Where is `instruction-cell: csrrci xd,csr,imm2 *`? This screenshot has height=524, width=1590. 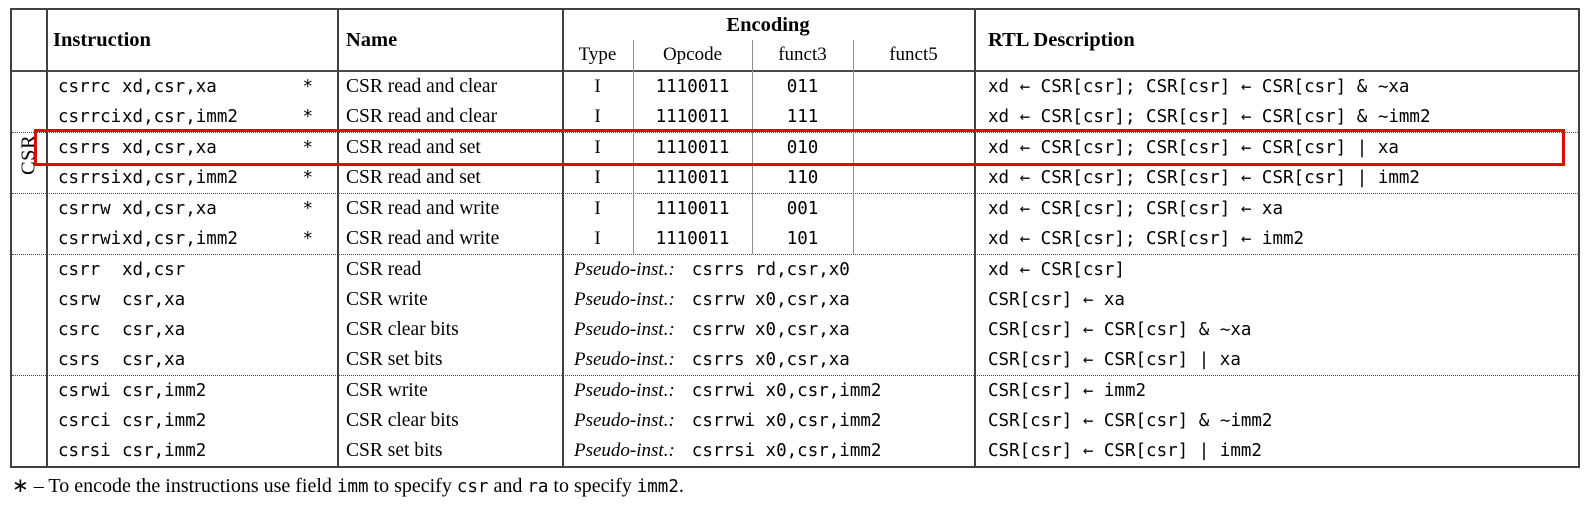 instruction-cell: csrrci xd,csr,imm2 * is located at coordinates (191, 117).